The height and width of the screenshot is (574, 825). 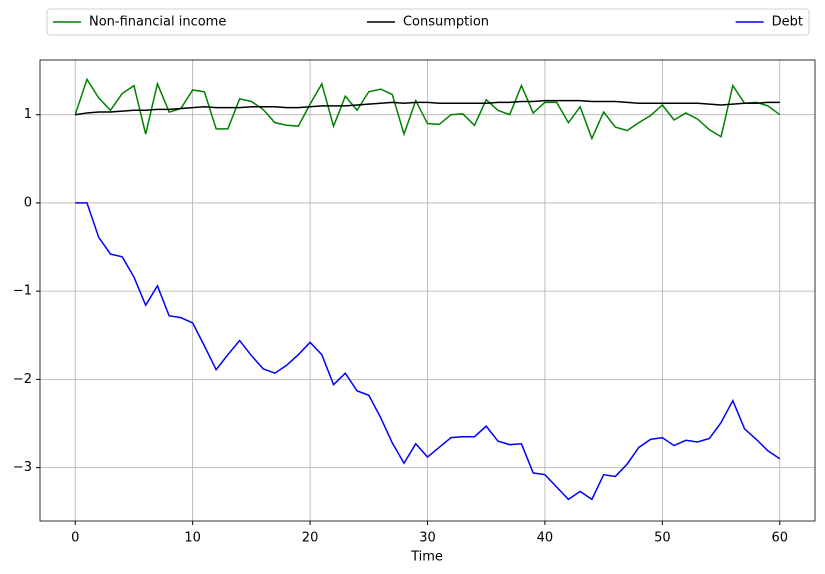 I want to click on legend-frame, so click(x=428, y=22).